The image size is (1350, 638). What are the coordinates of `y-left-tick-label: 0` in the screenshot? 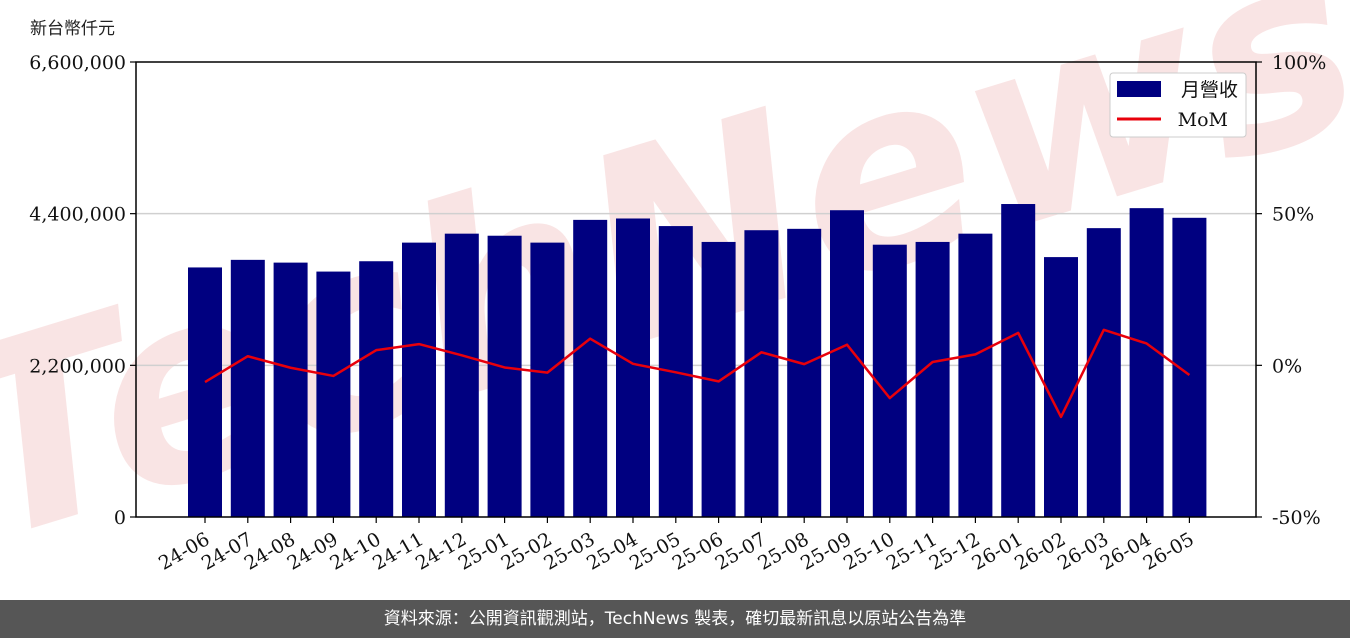 It's located at (120, 518).